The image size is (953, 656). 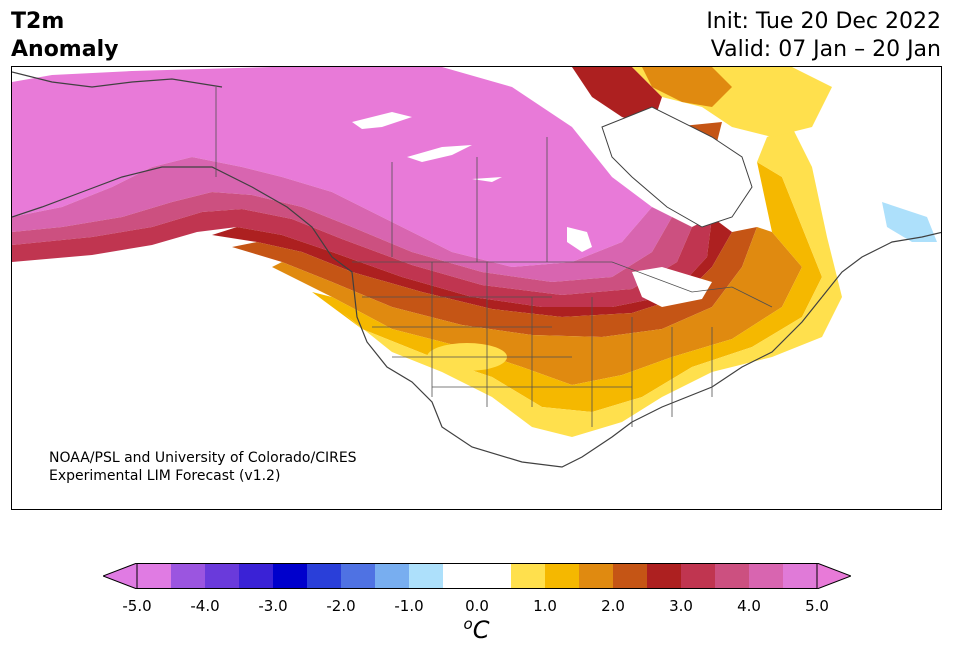 What do you see at coordinates (909, 222) in the screenshot?
I see `anomaly-contour-cool` at bounding box center [909, 222].